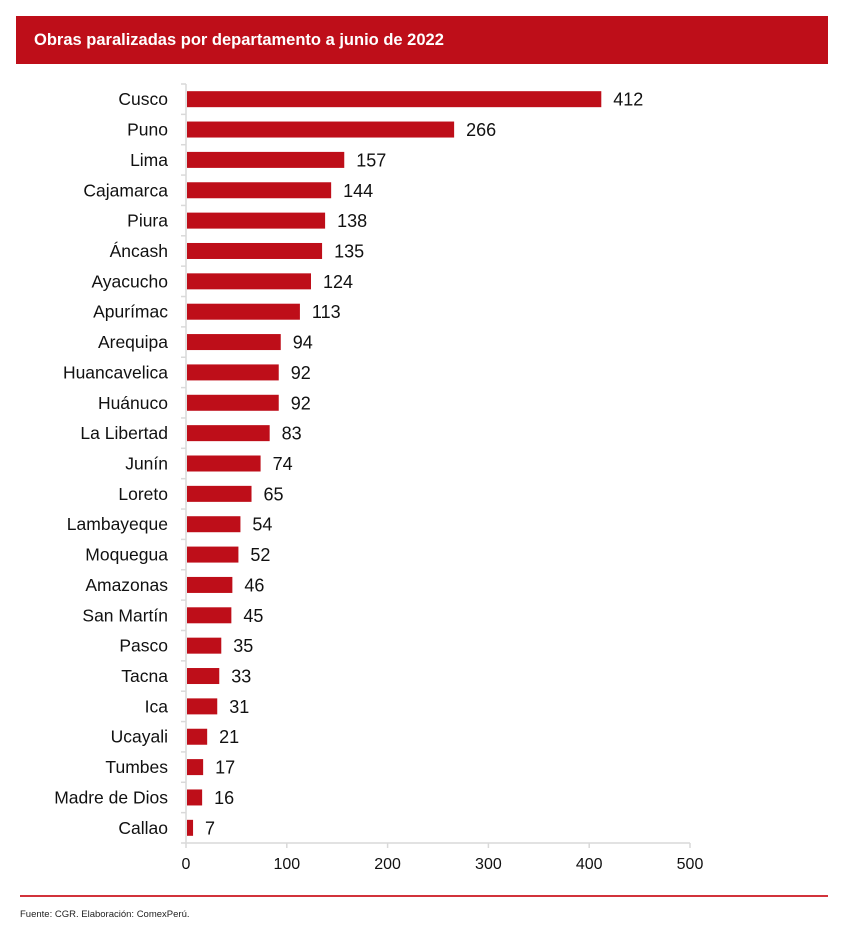  Describe the element at coordinates (117, 524) in the screenshot. I see `category-label: Lambayeque` at that location.